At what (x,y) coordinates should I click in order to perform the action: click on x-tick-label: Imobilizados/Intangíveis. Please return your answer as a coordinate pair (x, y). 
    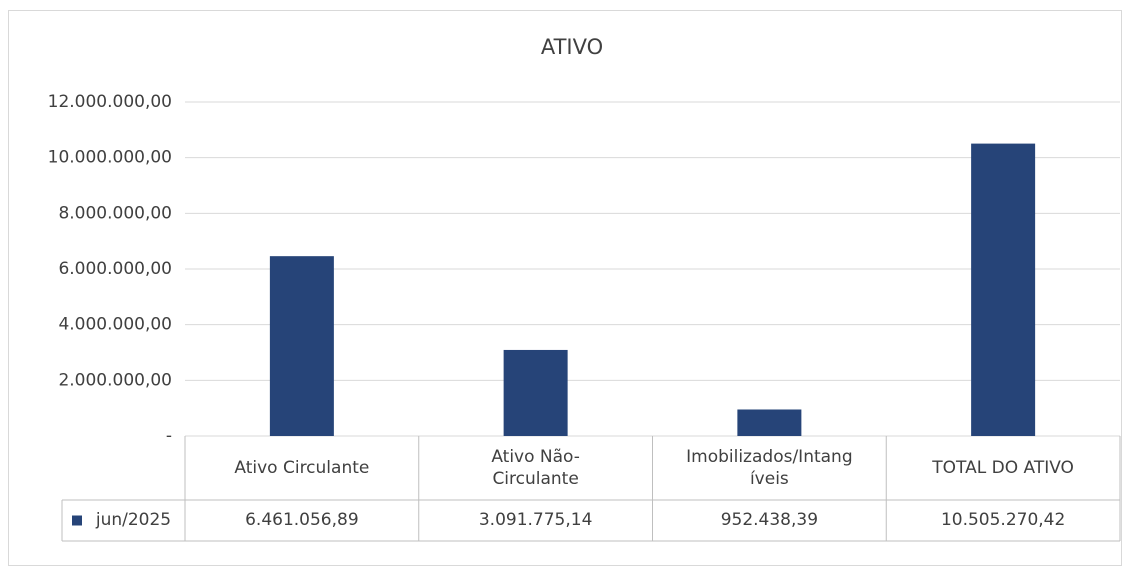
    Looking at the image, I should click on (770, 468).